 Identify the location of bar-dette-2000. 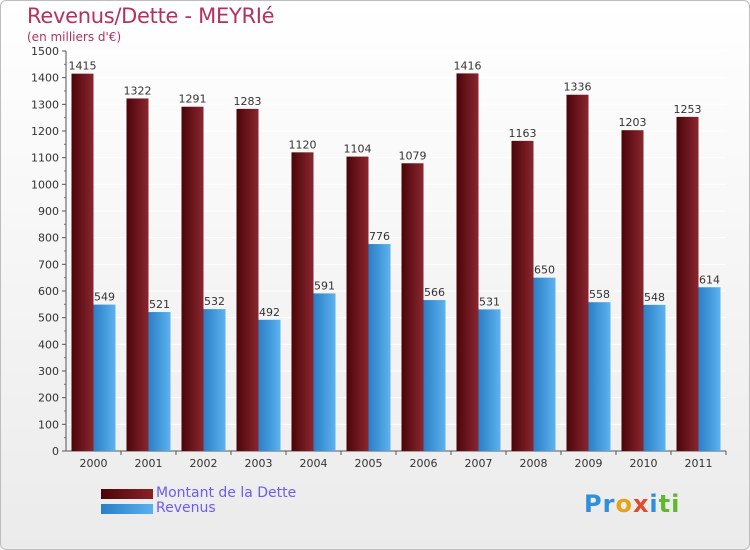
(82, 262).